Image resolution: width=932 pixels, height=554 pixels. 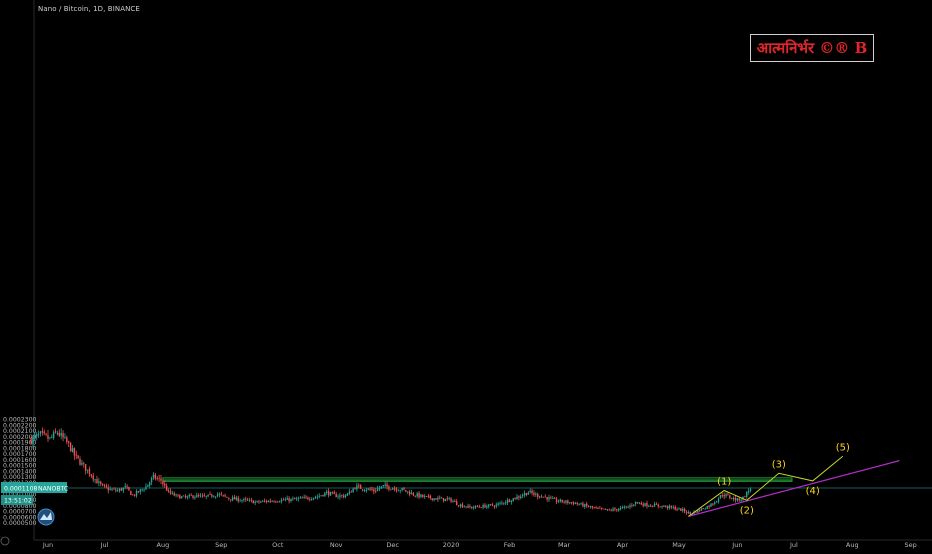 What do you see at coordinates (17, 500) in the screenshot?
I see `countdown-tag` at bounding box center [17, 500].